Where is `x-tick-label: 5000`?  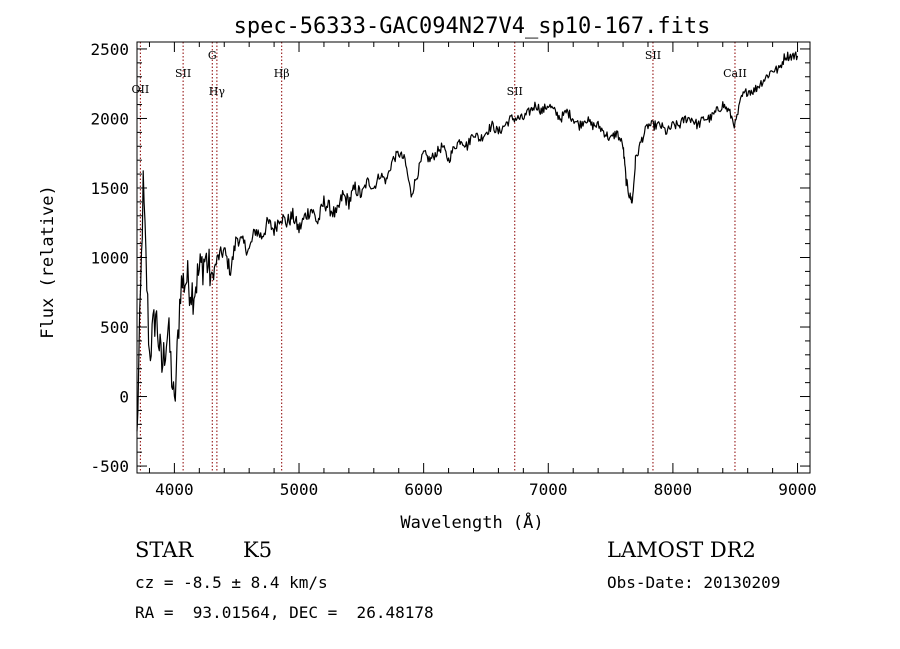 x-tick-label: 5000 is located at coordinates (299, 489).